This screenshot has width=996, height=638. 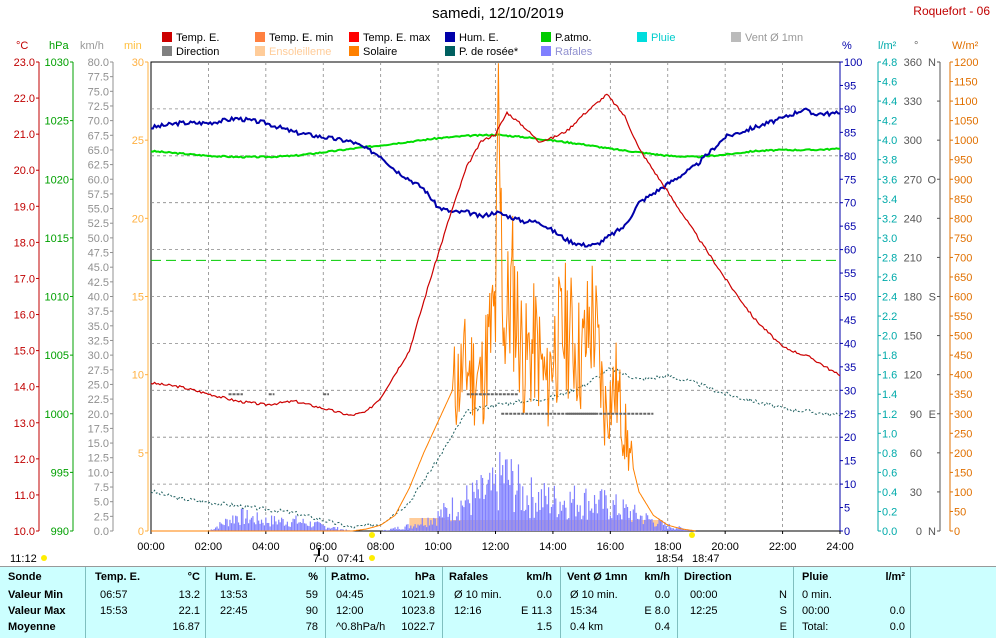 I want to click on legend-item: Solaire, so click(x=373, y=52).